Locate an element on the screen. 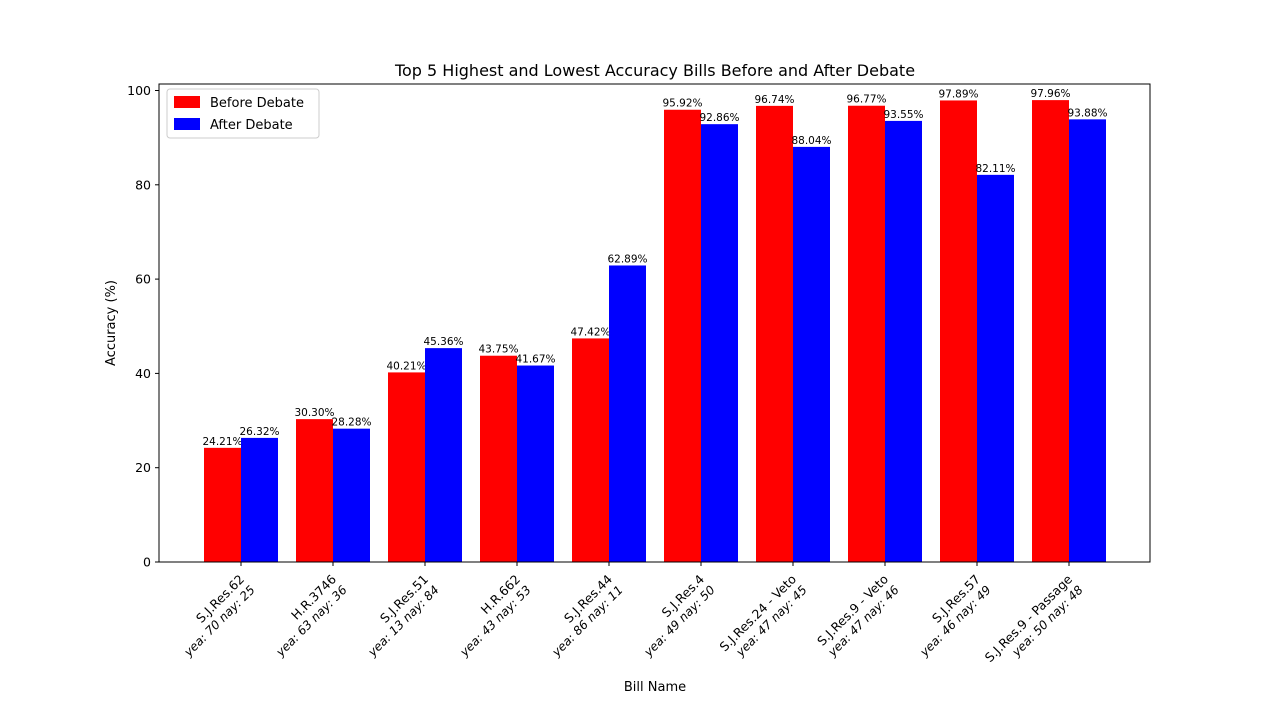 The image size is (1280, 702). x-tick-label: S.J.Res.57yea: 46 nay: 49 is located at coordinates (949, 616).